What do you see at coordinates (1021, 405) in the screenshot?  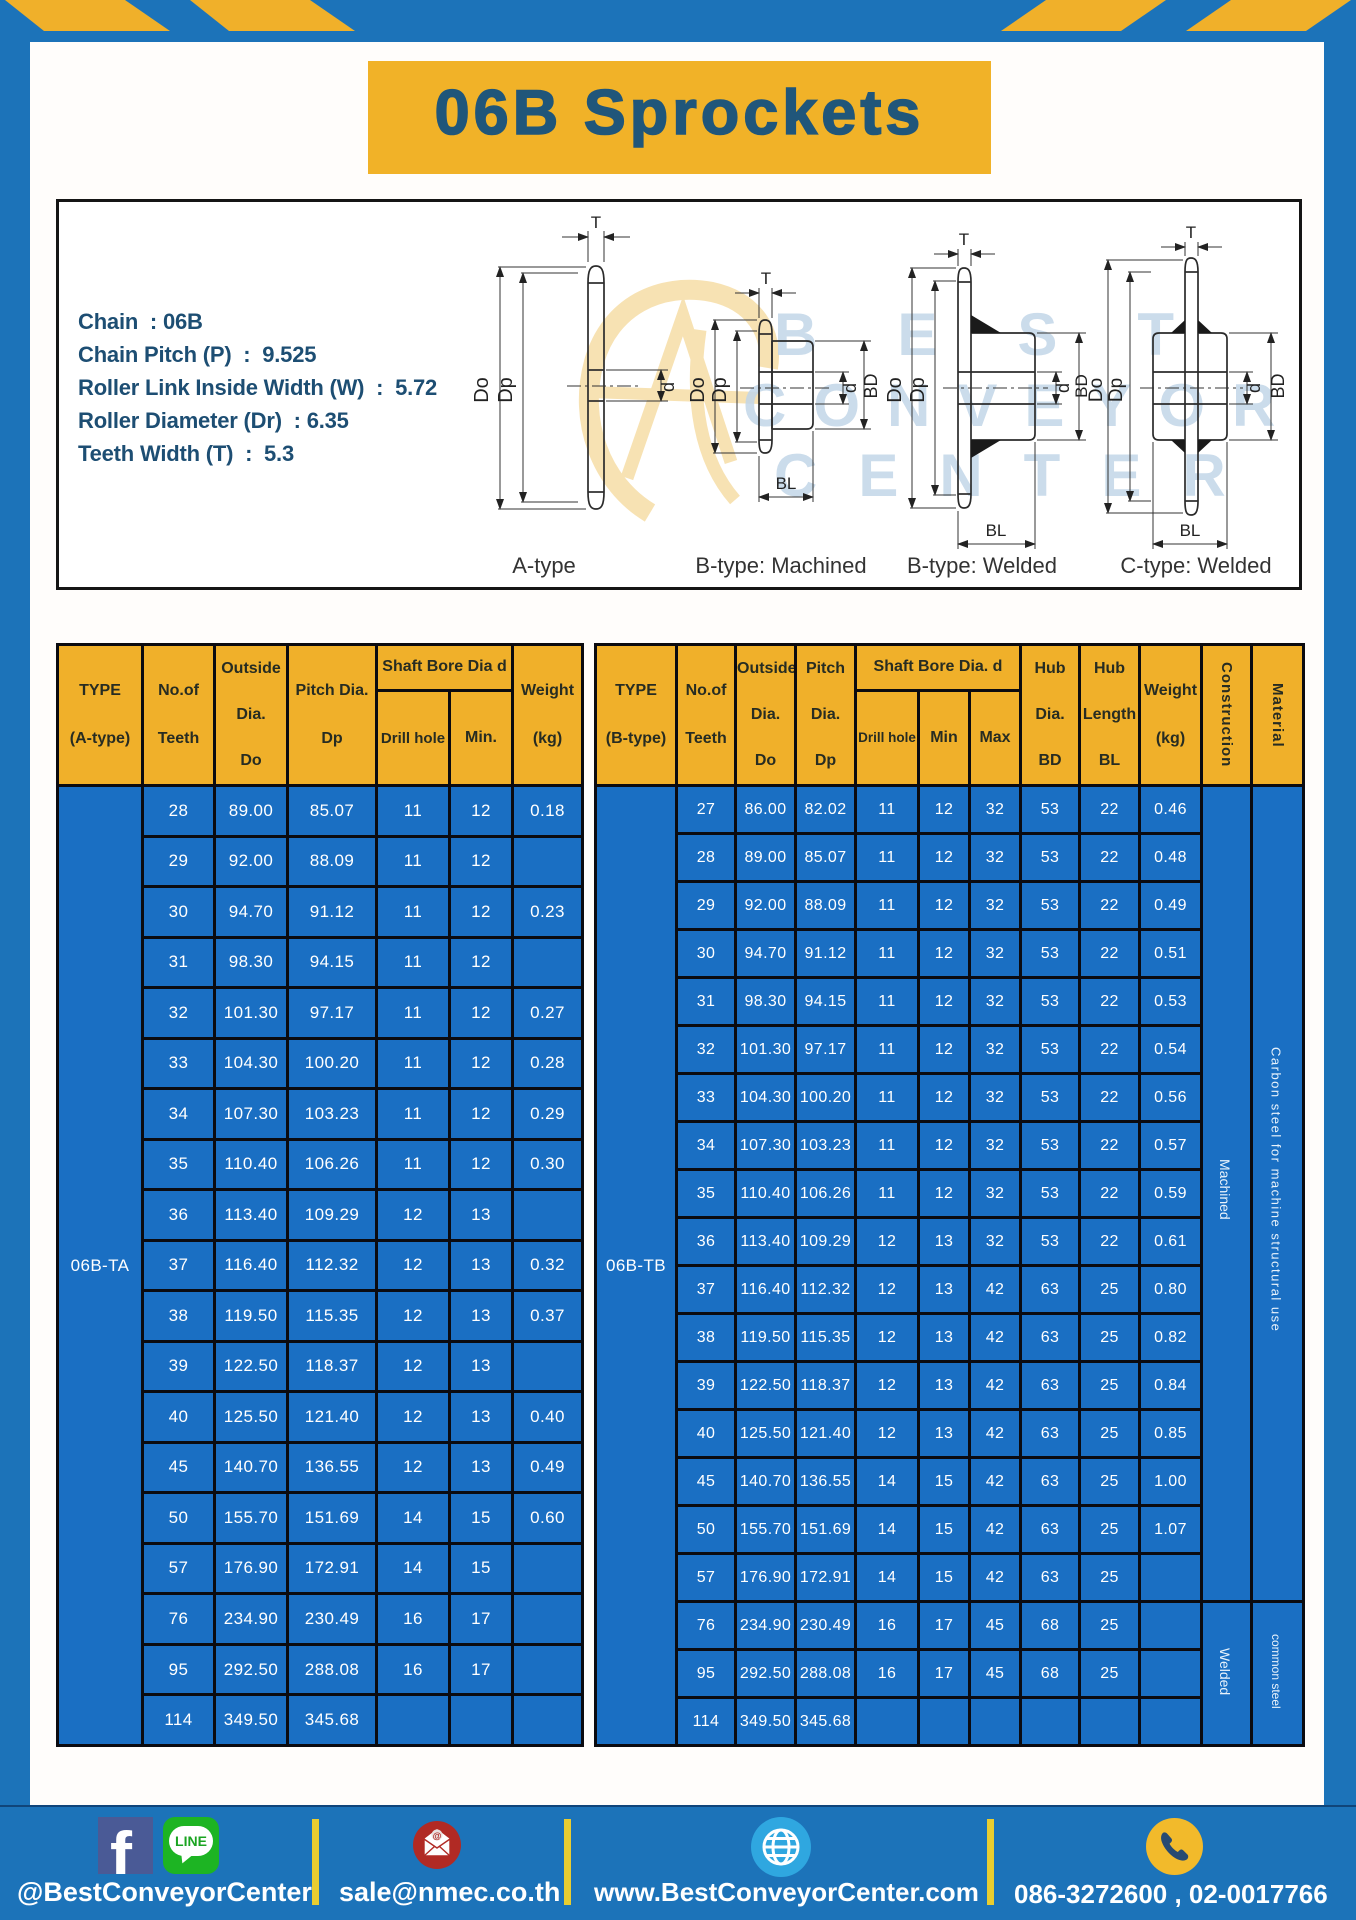 I see `svg-text: CONVEYOR` at bounding box center [1021, 405].